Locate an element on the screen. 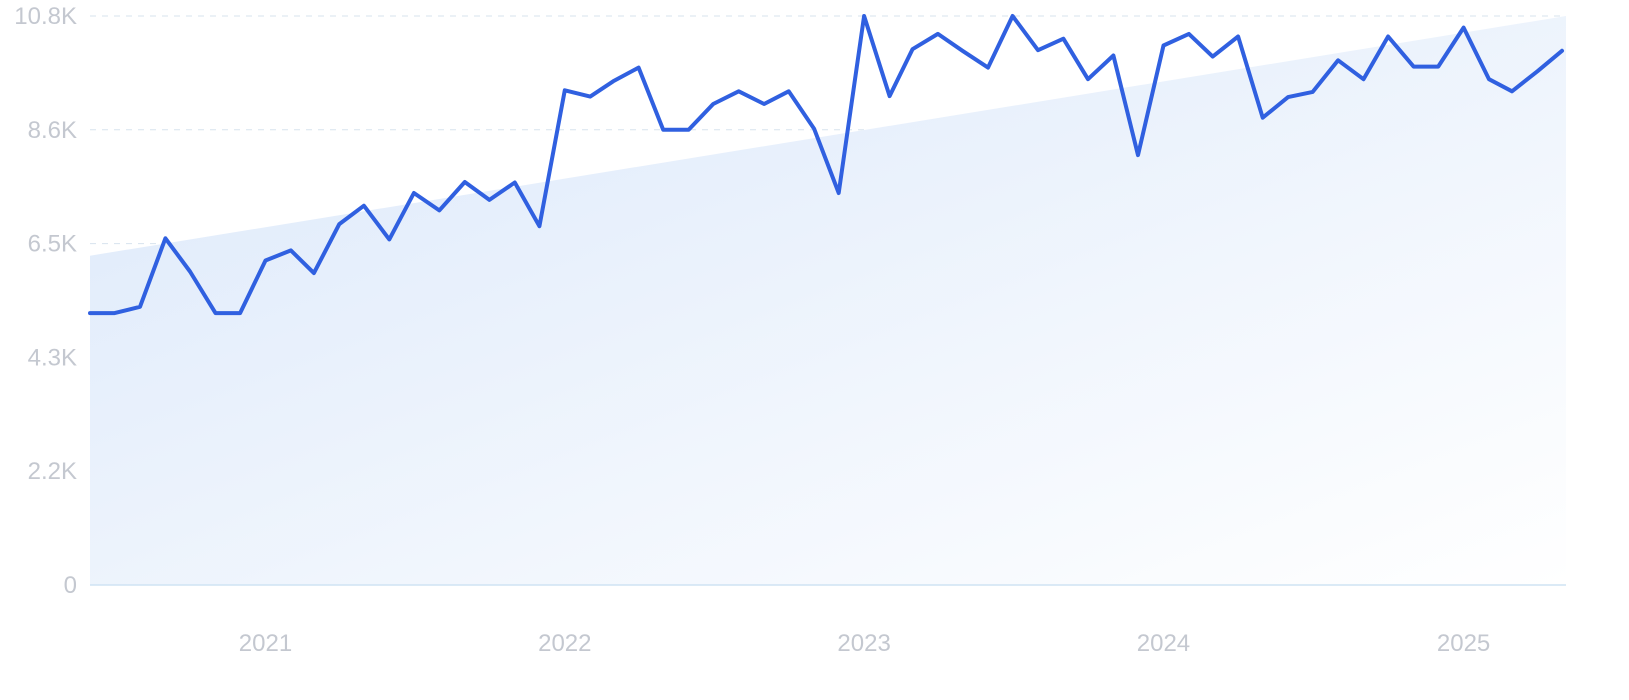 The image size is (1629, 700). y-tick-label: 8.6K is located at coordinates (52, 130).